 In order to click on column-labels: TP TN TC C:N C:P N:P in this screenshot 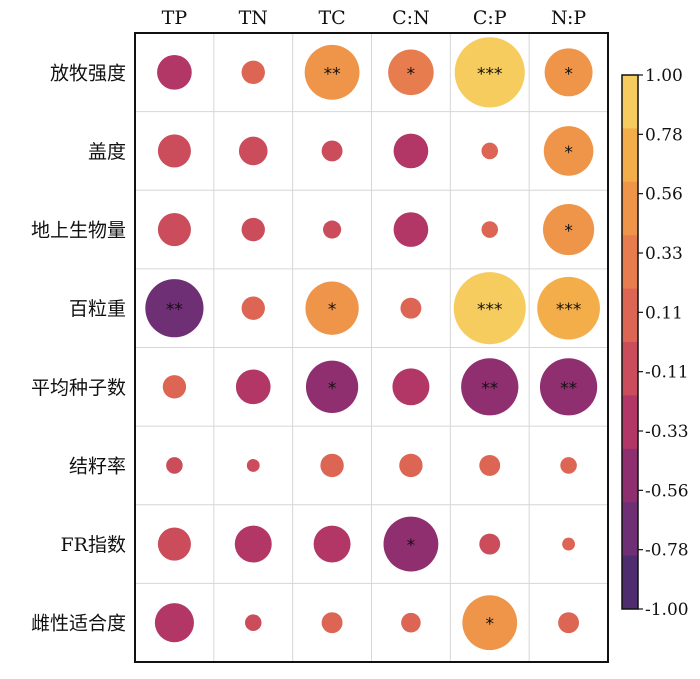, I will do `click(374, 18)`.